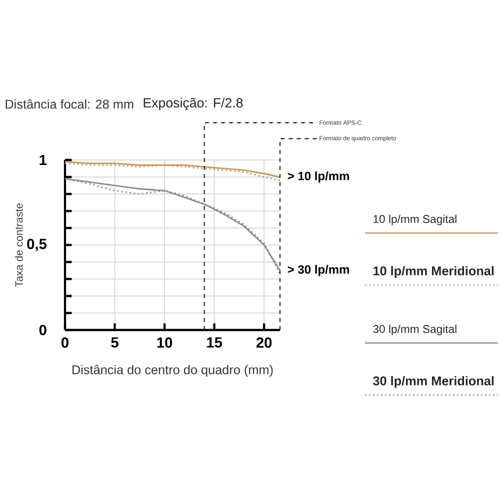  Describe the element at coordinates (43, 160) in the screenshot. I see `y-tick-label: 1` at that location.